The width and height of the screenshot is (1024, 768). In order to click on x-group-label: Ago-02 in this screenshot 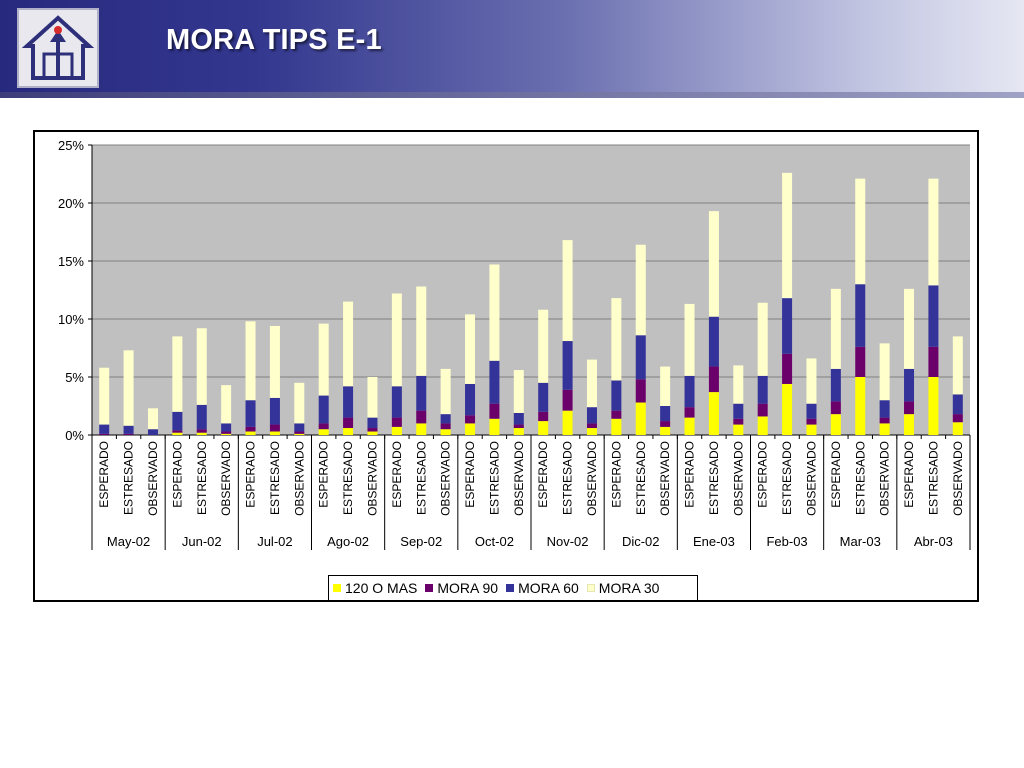, I will do `click(348, 541)`.